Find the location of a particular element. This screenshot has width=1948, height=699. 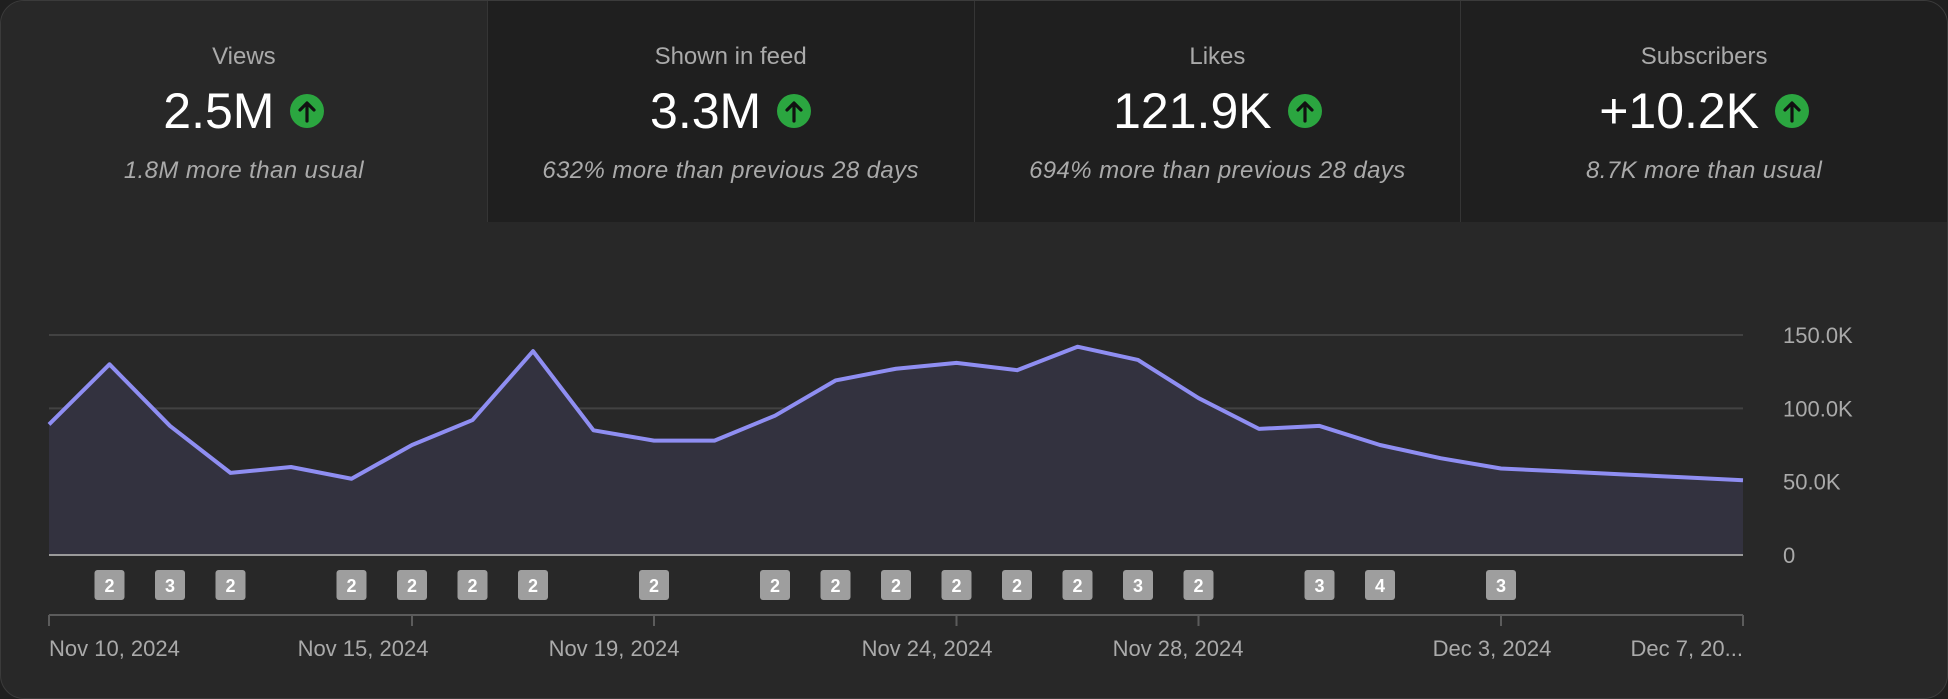

metric-value: 2.5M is located at coordinates (219, 111).